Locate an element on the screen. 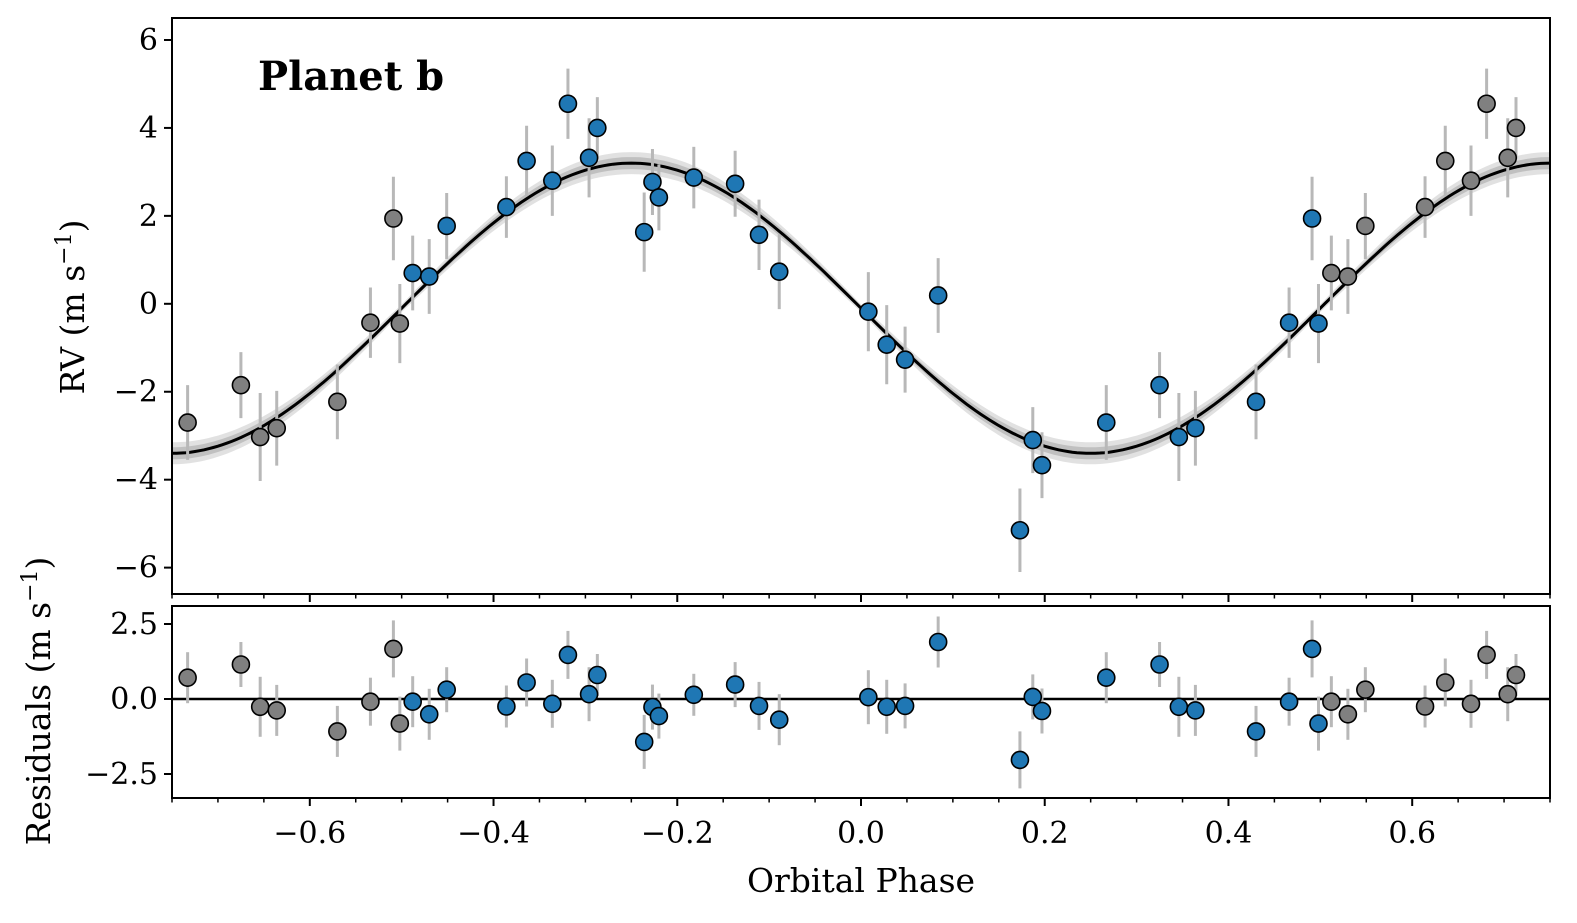  rv-axis-title-exponent: −1 is located at coordinates (64, 248).